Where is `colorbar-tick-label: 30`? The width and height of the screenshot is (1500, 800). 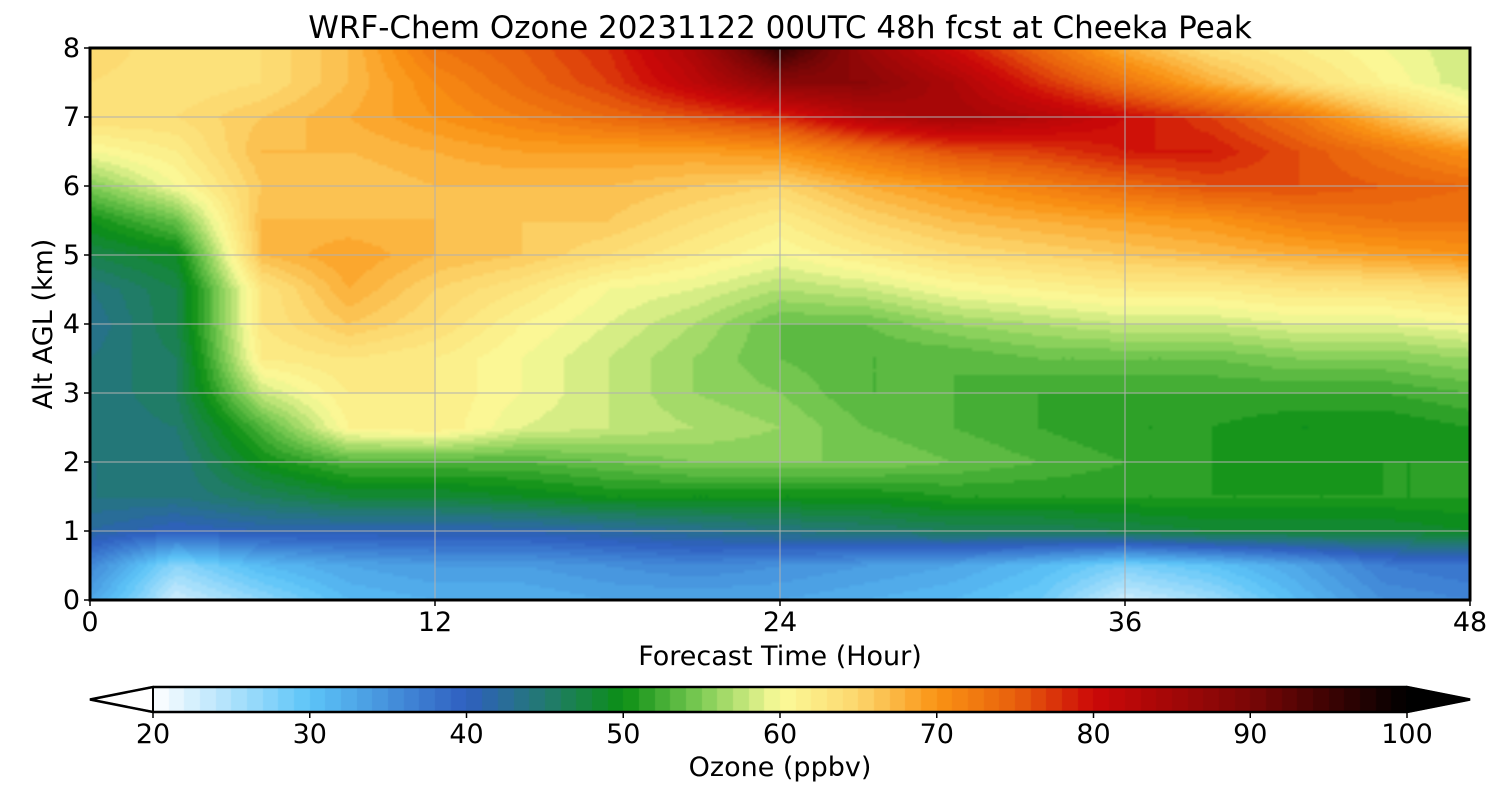
colorbar-tick-label: 30 is located at coordinates (310, 734).